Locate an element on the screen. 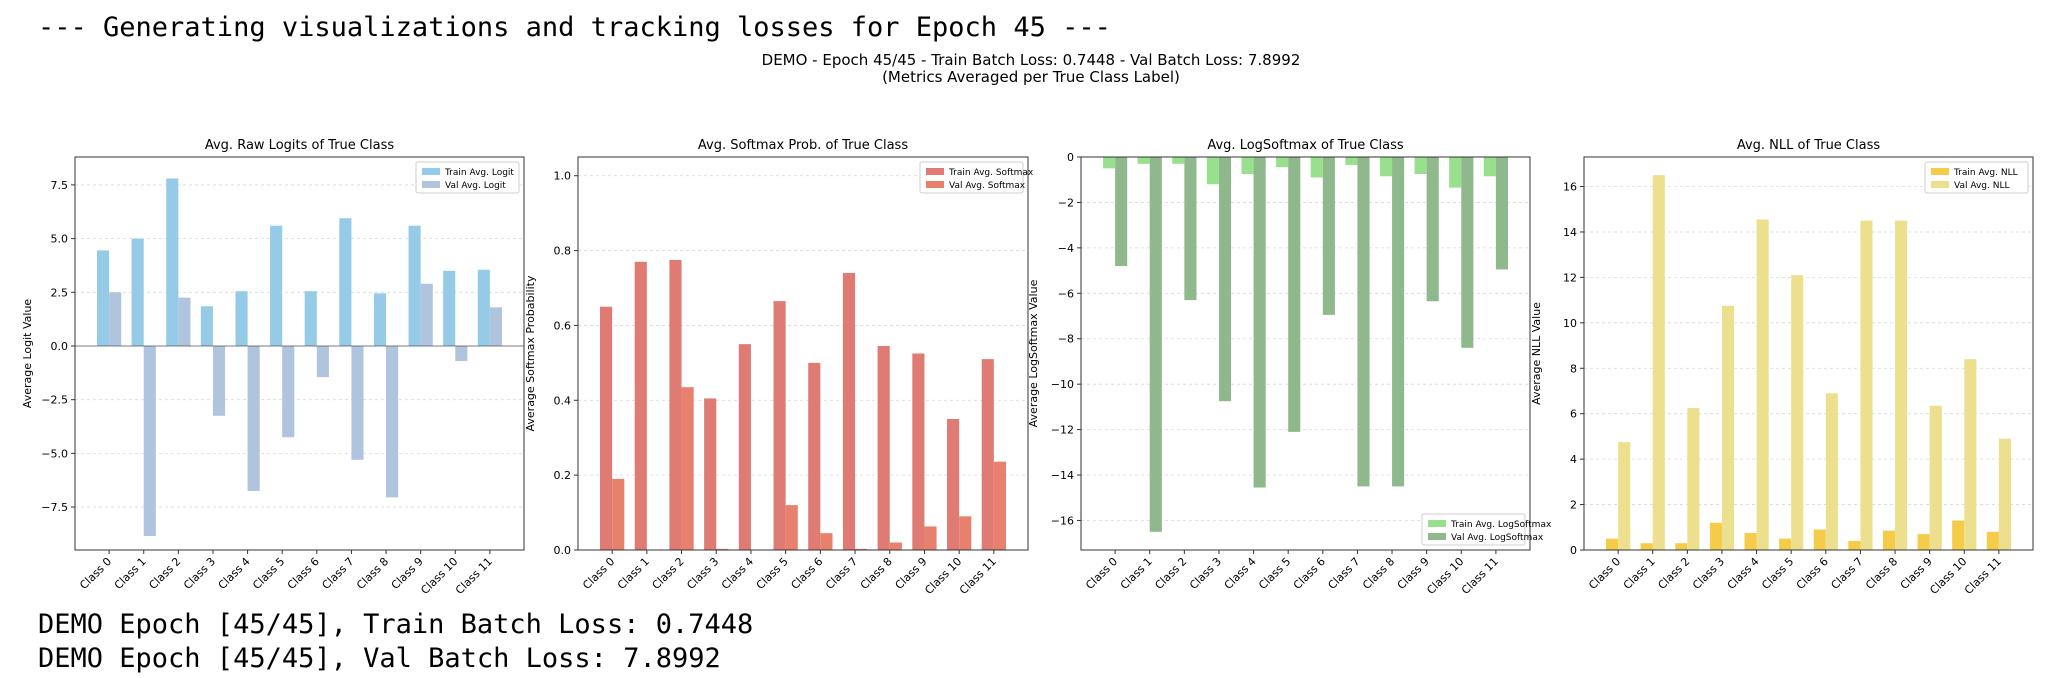 The width and height of the screenshot is (2062, 678). y-tick-label: 10 is located at coordinates (1570, 323).